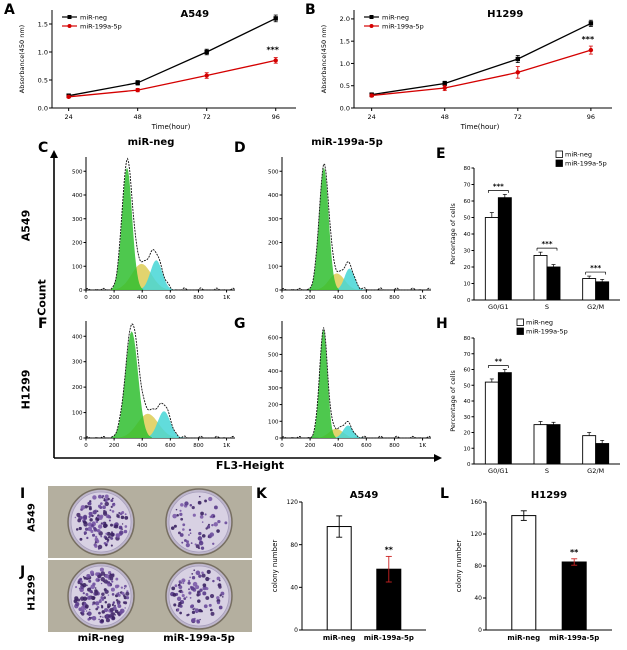 This screenshot has height=650, width=627. I want to click on panel-f-flow-histogram: 0 100 200 300 400 0 200 400 600 800 1K, so click(151, 384).